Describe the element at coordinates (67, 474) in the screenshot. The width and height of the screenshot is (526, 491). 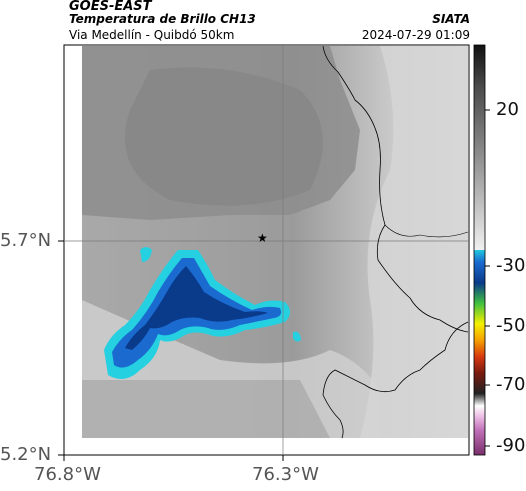
I see `lon-label-76-8: 76.8°W` at that location.